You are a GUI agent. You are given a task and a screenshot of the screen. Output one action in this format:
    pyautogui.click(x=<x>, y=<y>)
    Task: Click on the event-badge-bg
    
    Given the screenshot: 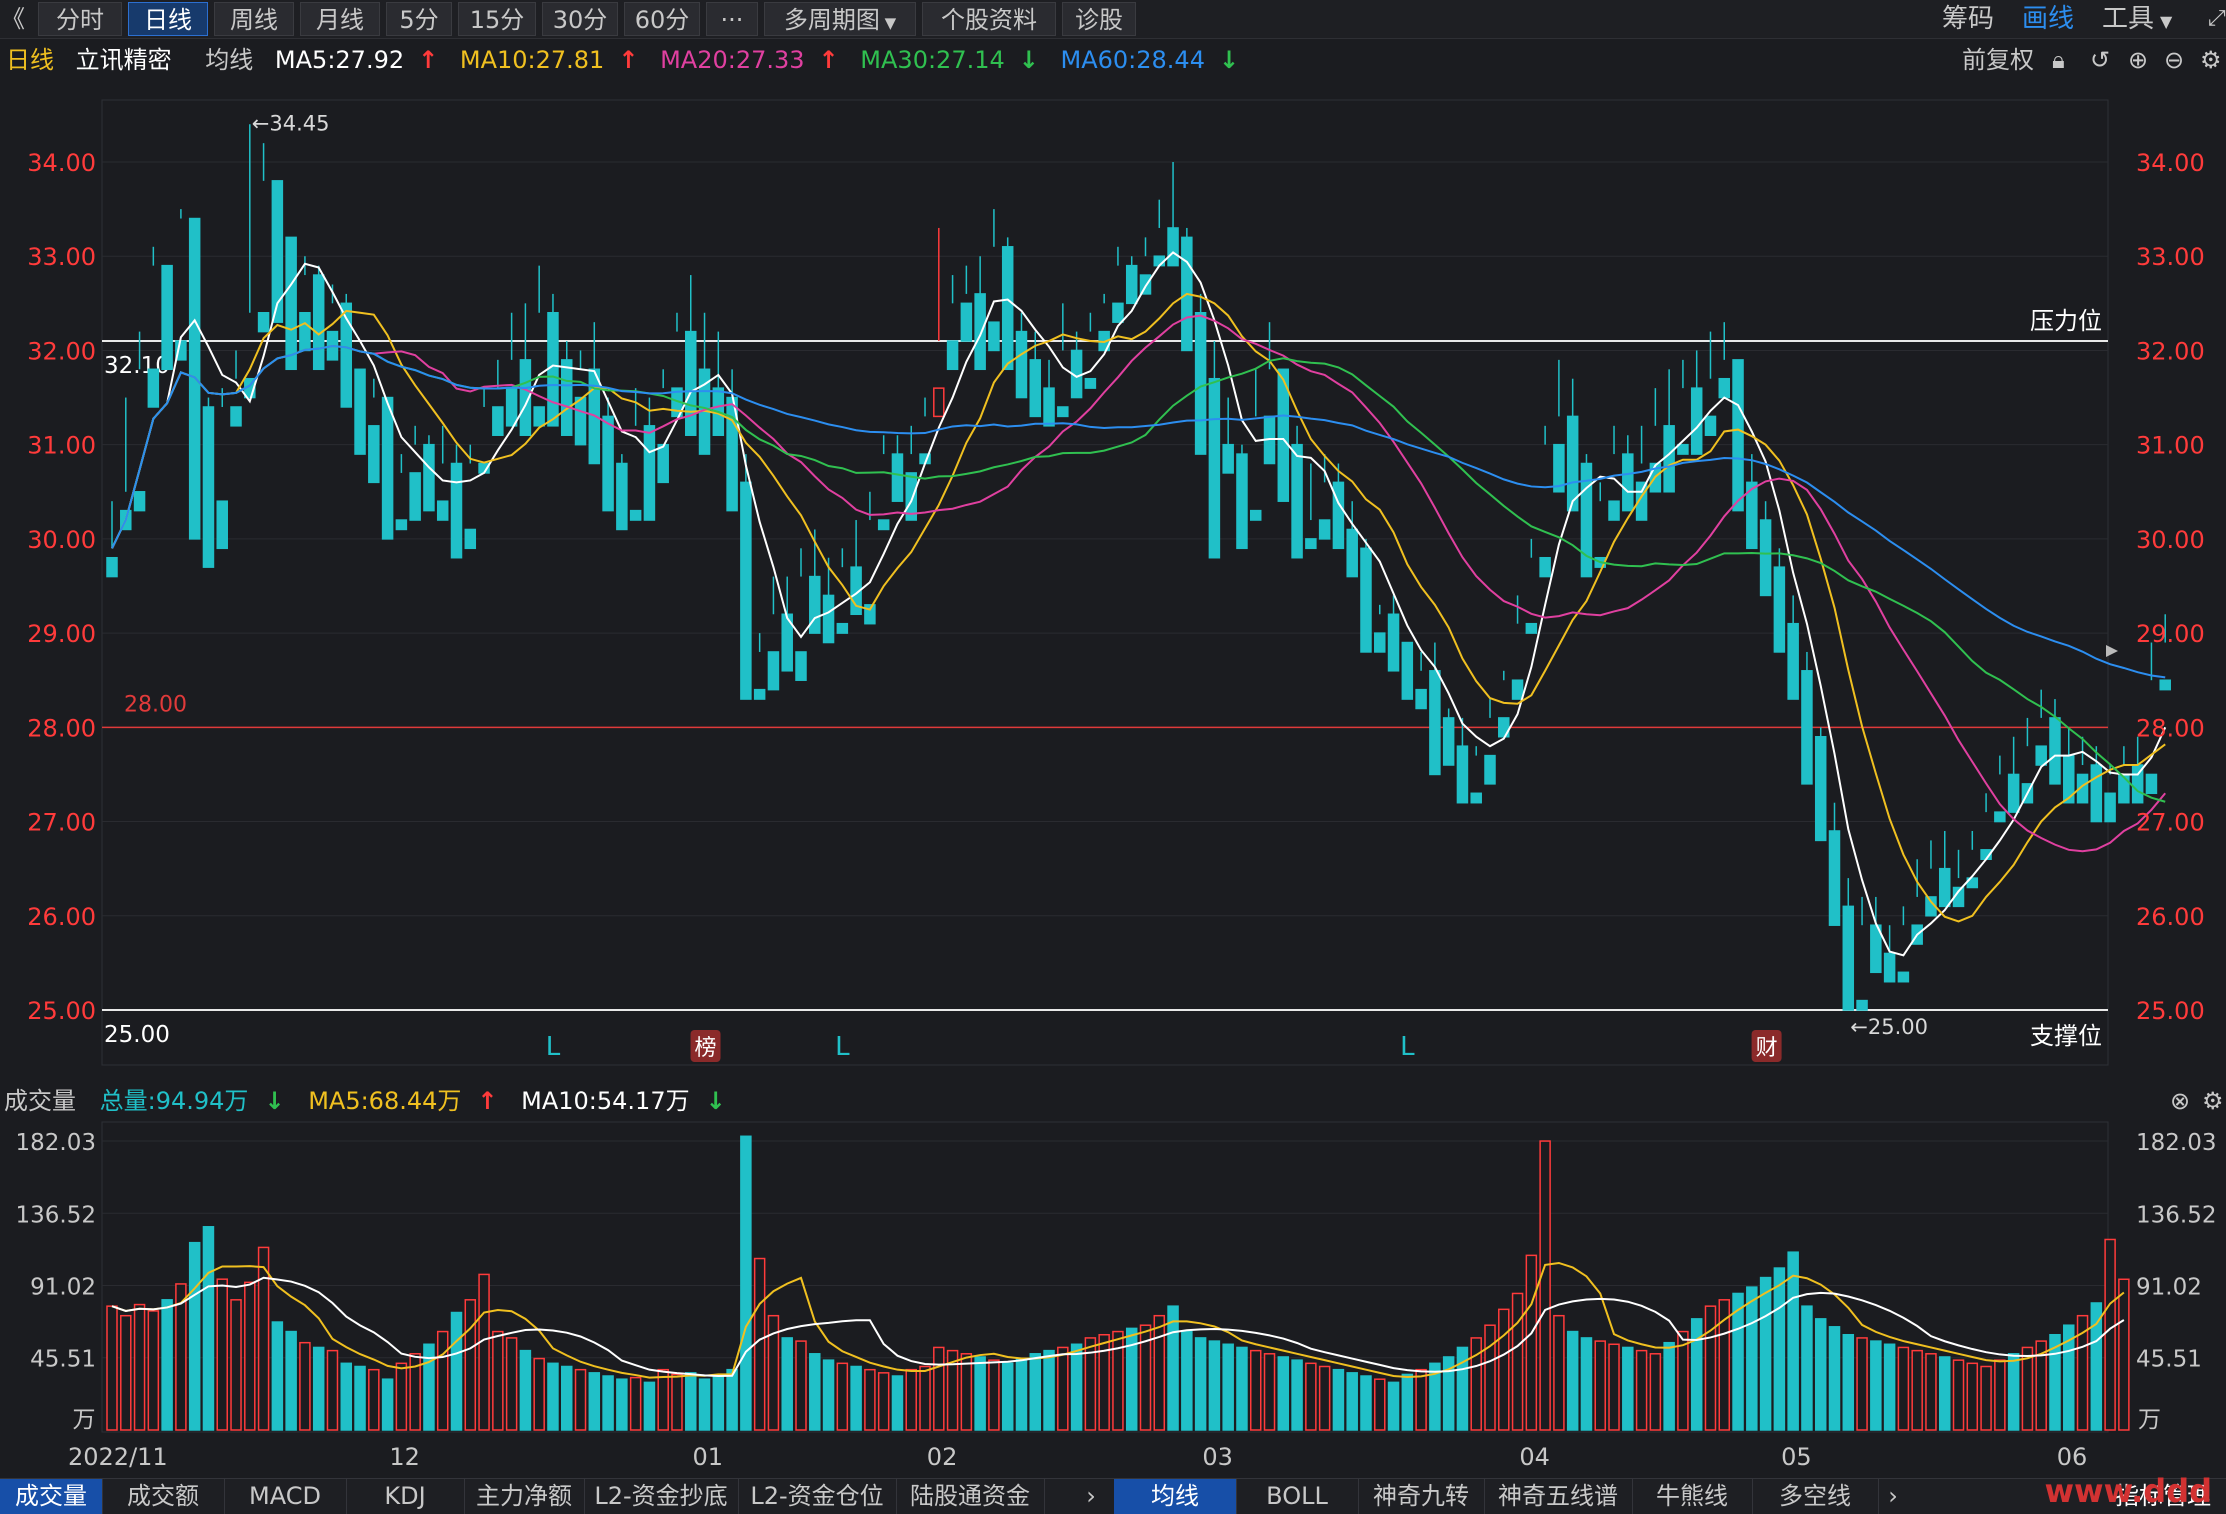 What is the action you would take?
    pyautogui.click(x=1766, y=1046)
    